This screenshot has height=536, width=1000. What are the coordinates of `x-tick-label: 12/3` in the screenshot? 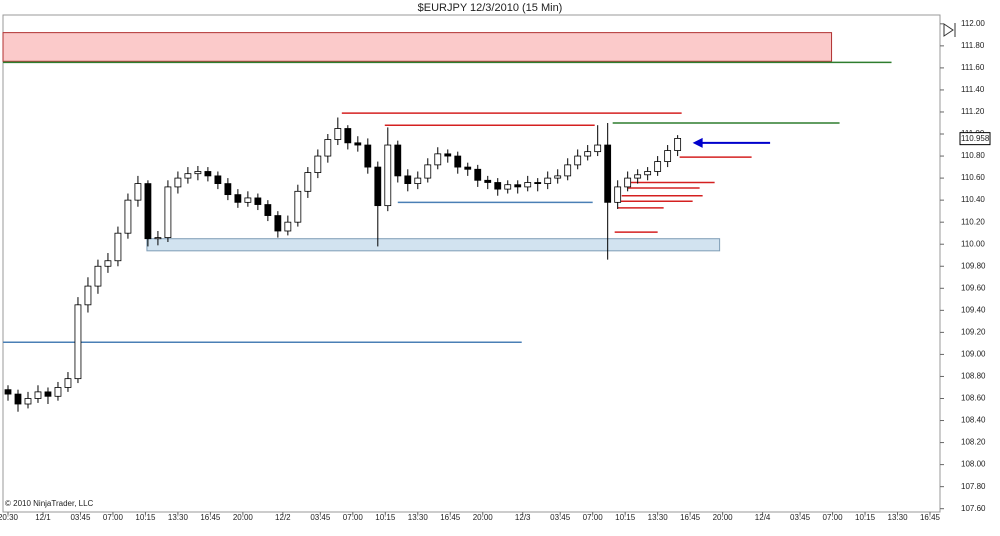 It's located at (523, 517).